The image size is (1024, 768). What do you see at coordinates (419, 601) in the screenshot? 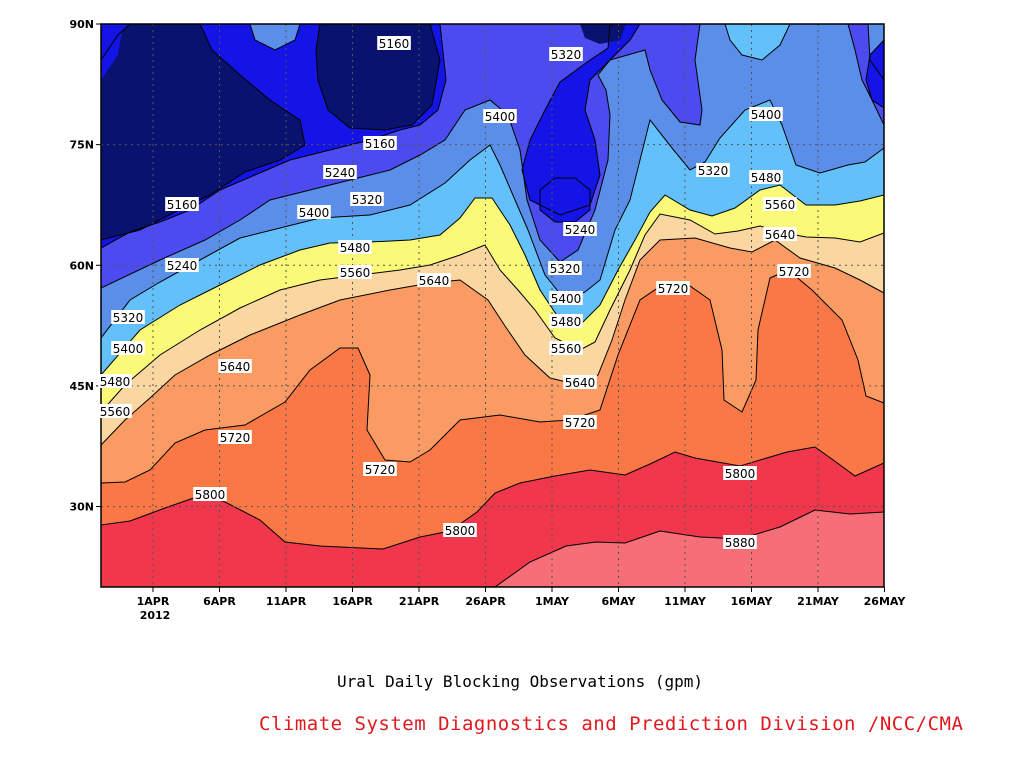
I see `x-tick-label: 21APR` at bounding box center [419, 601].